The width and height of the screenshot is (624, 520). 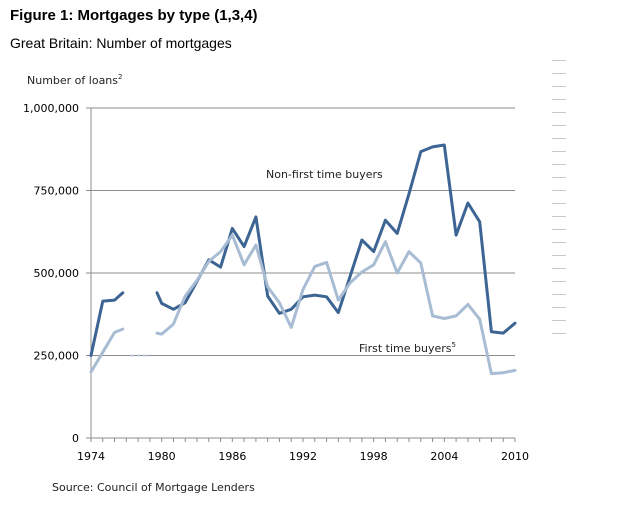 What do you see at coordinates (153, 487) in the screenshot?
I see `source-note: Source: Council of Mortgage Lenders` at bounding box center [153, 487].